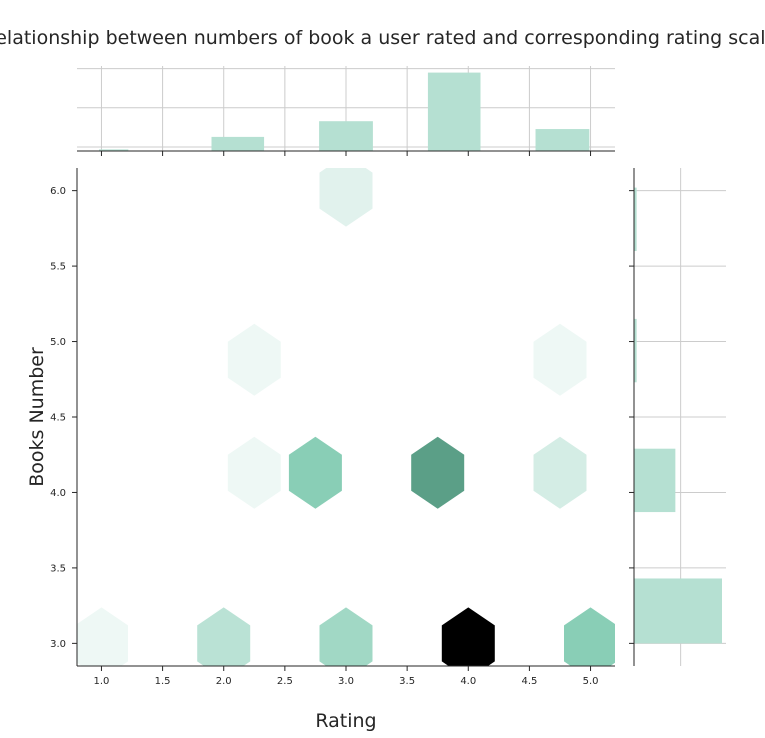 This screenshot has width=765, height=738. What do you see at coordinates (58, 568) in the screenshot?
I see `y-tick-label: 3.5` at bounding box center [58, 568].